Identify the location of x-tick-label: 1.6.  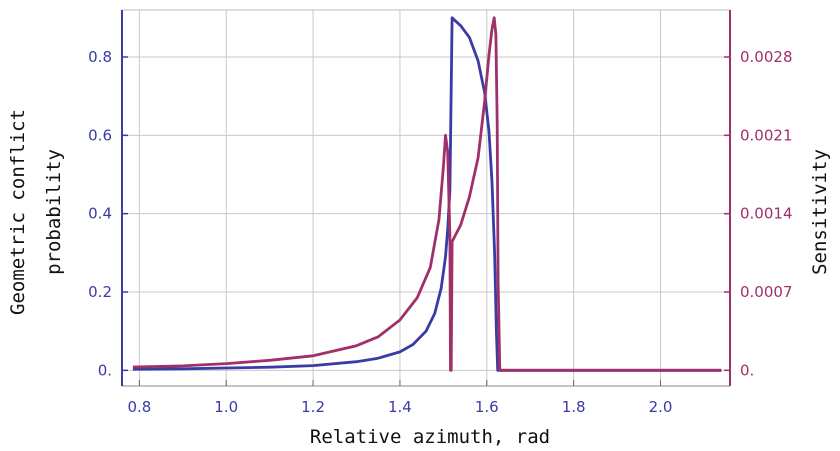
(487, 407).